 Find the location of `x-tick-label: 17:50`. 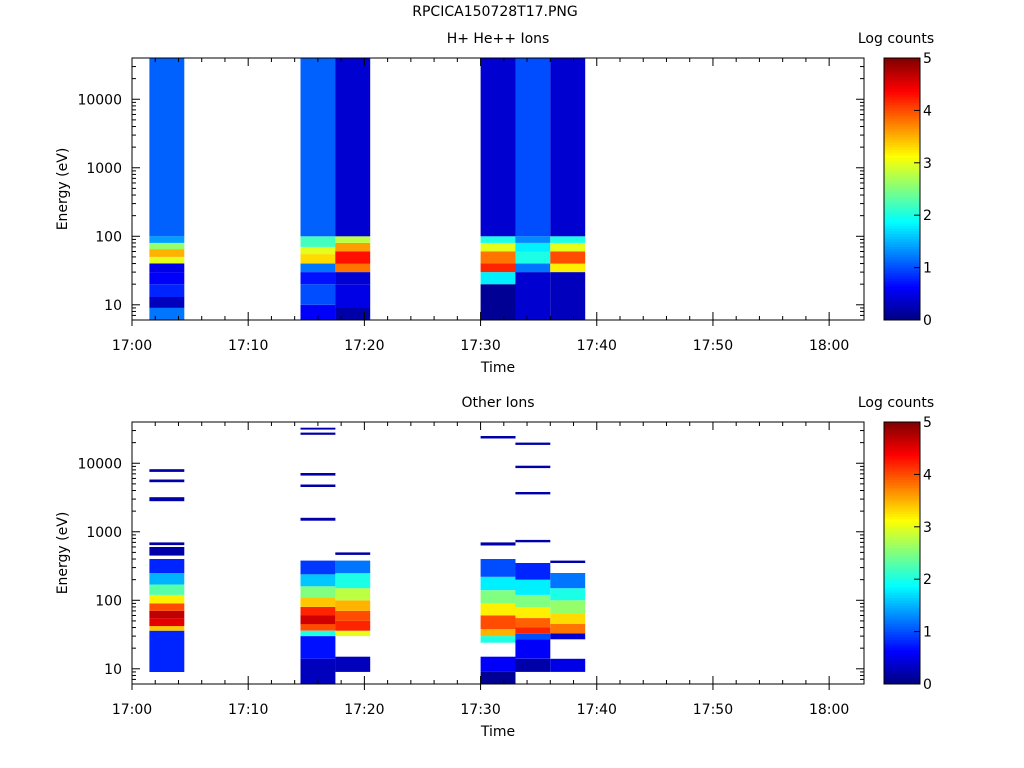

x-tick-label: 17:50 is located at coordinates (713, 346).